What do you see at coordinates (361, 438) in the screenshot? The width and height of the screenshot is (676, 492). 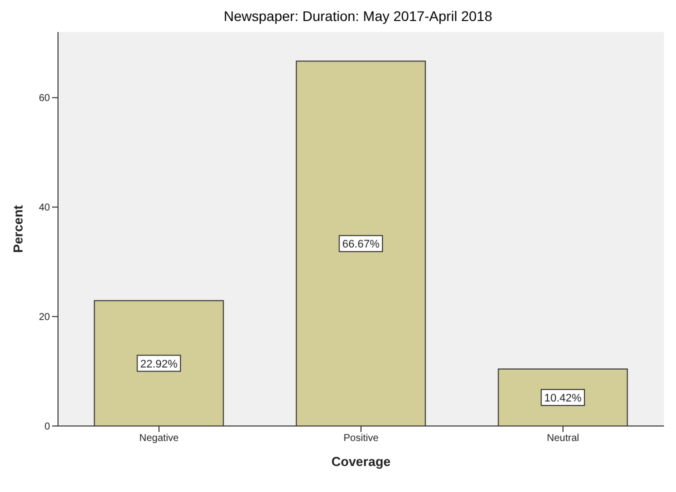 I see `x-tick-label: Positive` at bounding box center [361, 438].